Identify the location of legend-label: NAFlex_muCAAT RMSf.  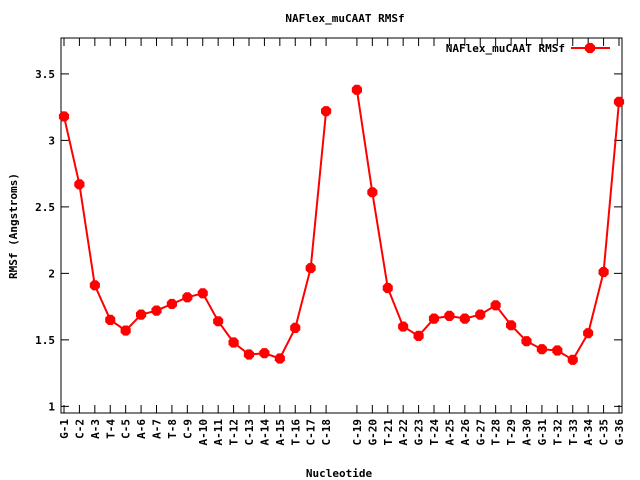
(505, 48).